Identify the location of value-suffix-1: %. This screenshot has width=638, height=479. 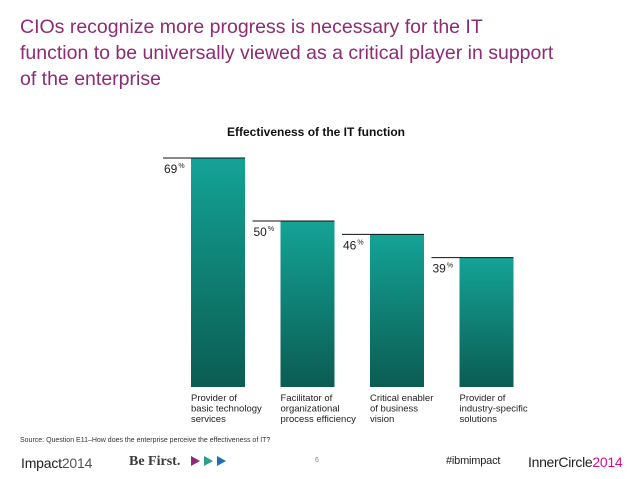
(181, 166).